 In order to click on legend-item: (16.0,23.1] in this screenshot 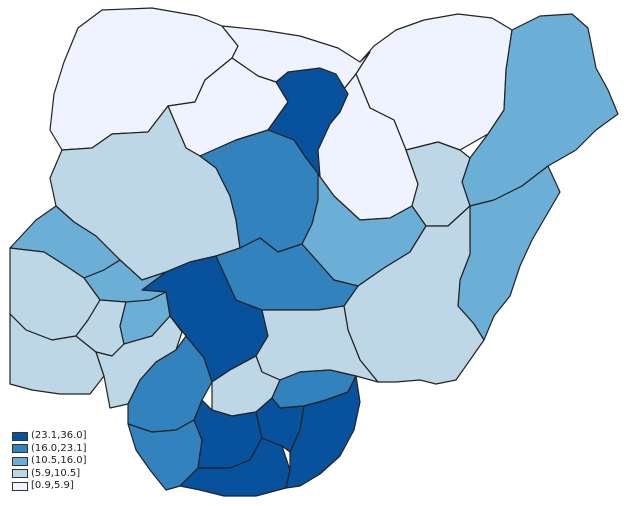, I will do `click(49, 449)`.